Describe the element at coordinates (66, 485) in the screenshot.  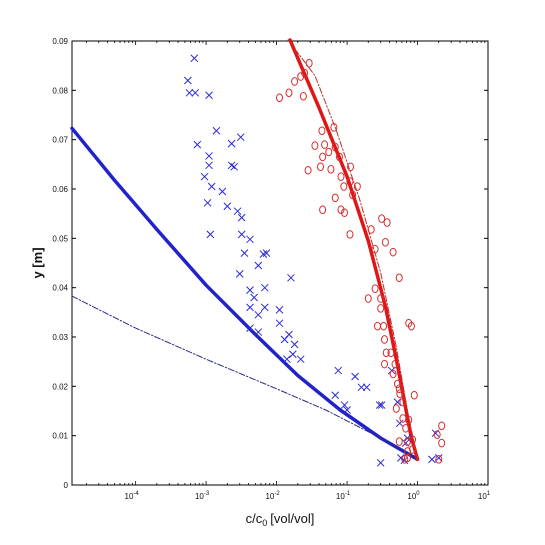
I see `y-tick-label: 0` at that location.